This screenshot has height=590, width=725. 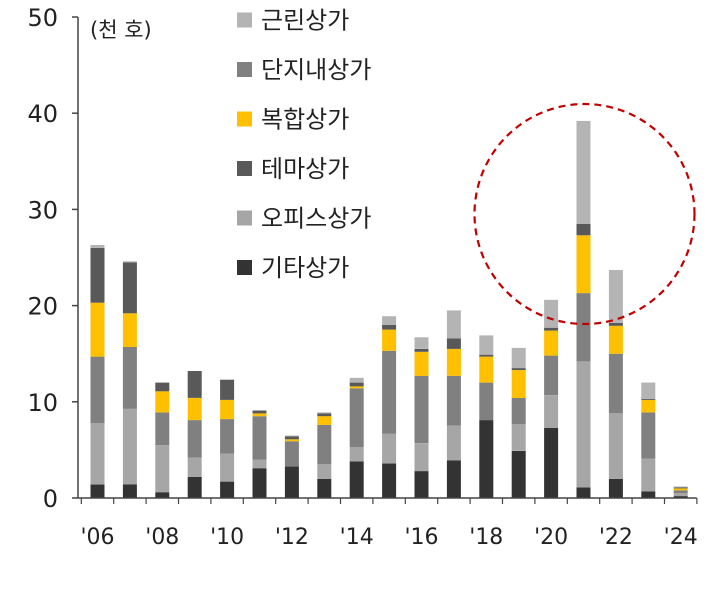 I want to click on y-tick-label: 0, so click(x=50, y=499).